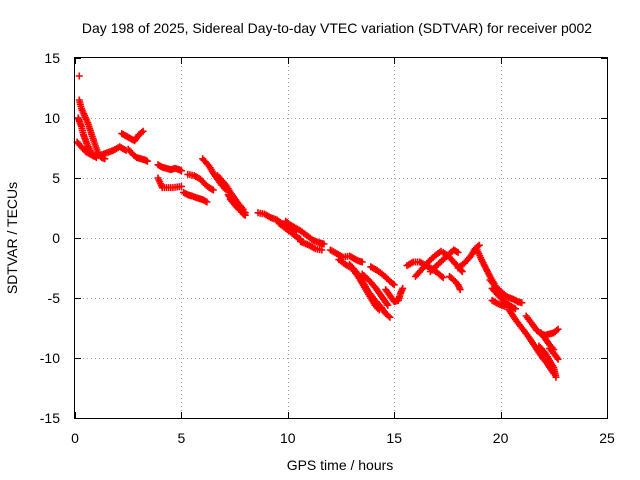 The width and height of the screenshot is (640, 480). I want to click on y-tick-label: -10, so click(50, 358).